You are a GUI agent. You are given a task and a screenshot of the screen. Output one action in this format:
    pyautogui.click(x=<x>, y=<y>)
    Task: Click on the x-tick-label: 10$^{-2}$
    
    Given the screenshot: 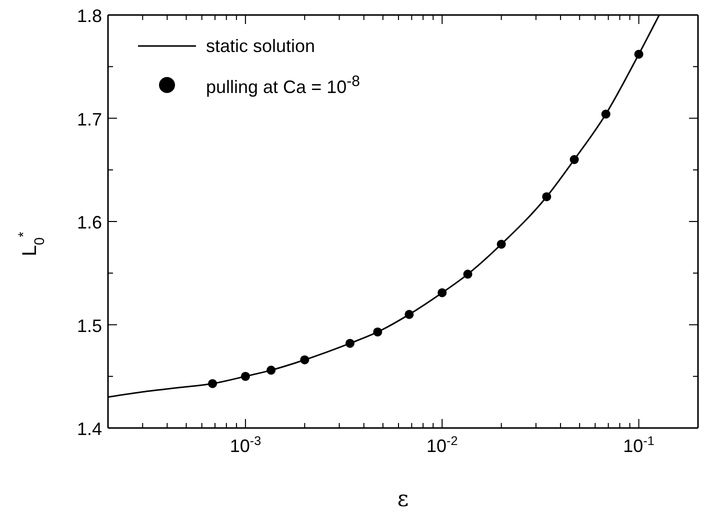 What is the action you would take?
    pyautogui.click(x=442, y=445)
    